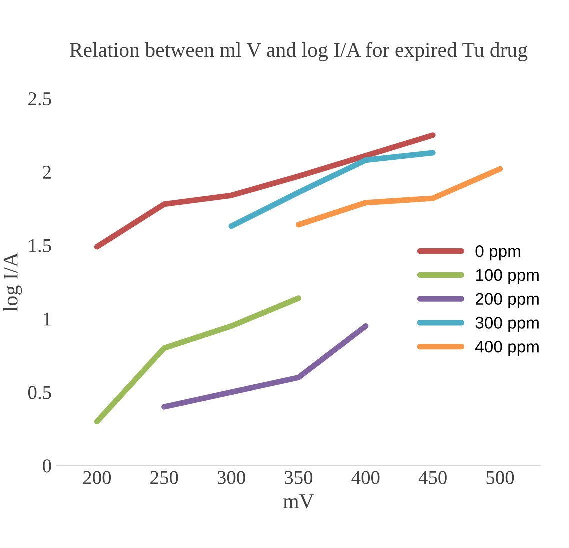  Describe the element at coordinates (47, 466) in the screenshot. I see `y-tick-label: 0` at that location.